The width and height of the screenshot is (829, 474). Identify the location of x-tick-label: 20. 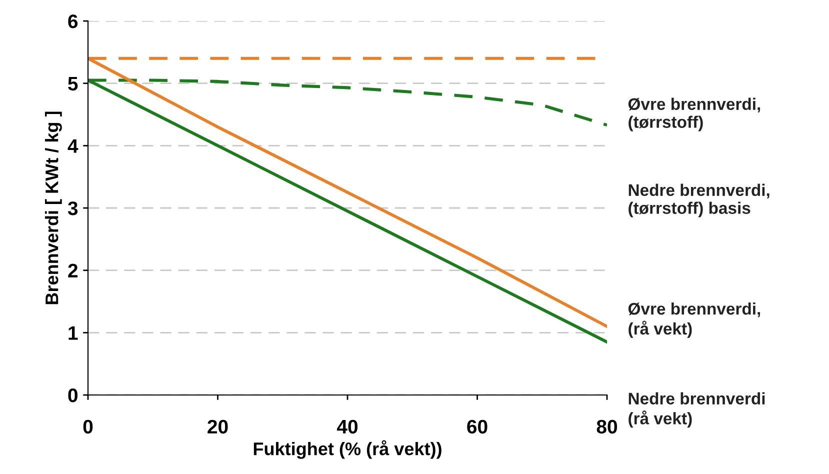
(218, 427).